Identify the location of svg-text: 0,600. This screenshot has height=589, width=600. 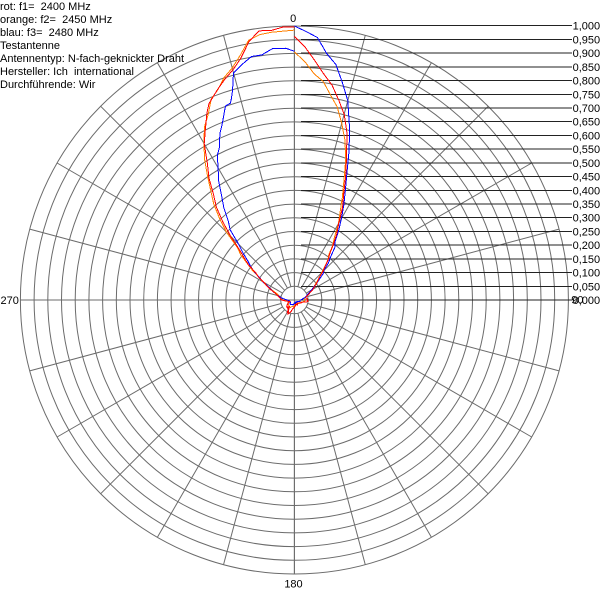
(586, 136).